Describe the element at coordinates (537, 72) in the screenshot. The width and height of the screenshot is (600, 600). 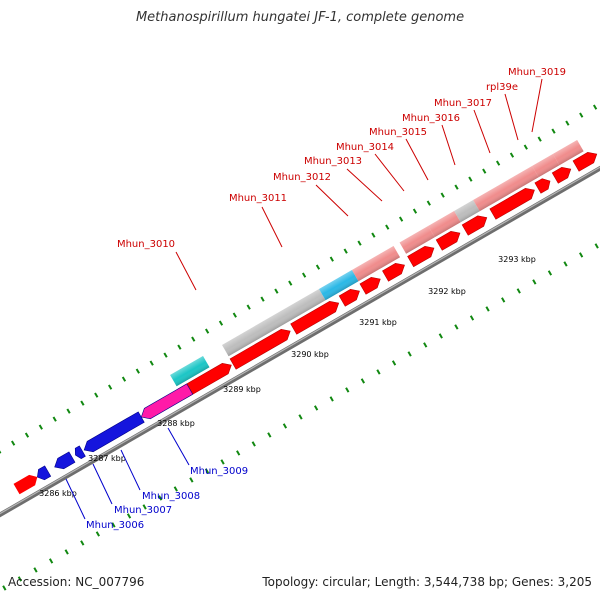
I see `gene-label-mhun_3019: Mhun_3019` at that location.